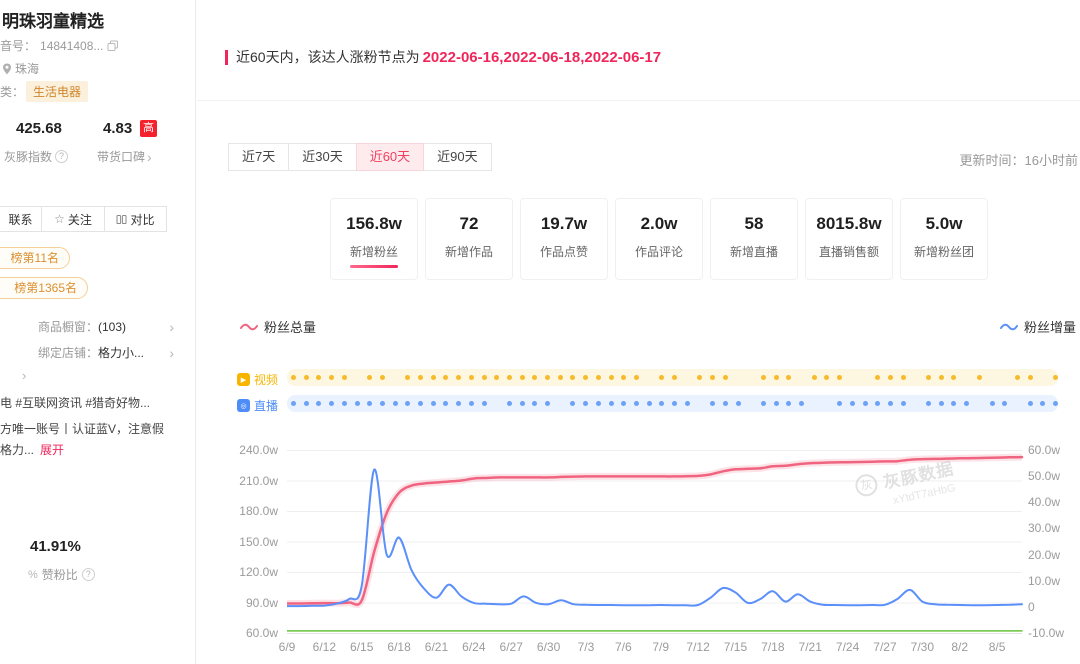  What do you see at coordinates (390, 157) in the screenshot?
I see `tab-range-2: 近60天` at bounding box center [390, 157].